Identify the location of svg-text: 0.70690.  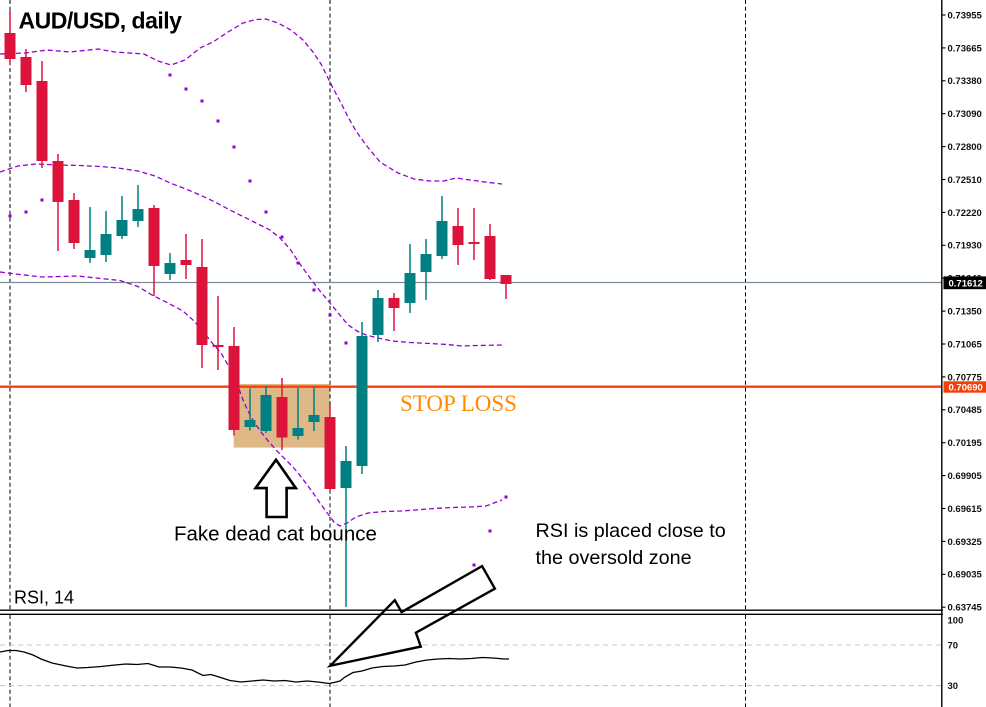
(966, 387).